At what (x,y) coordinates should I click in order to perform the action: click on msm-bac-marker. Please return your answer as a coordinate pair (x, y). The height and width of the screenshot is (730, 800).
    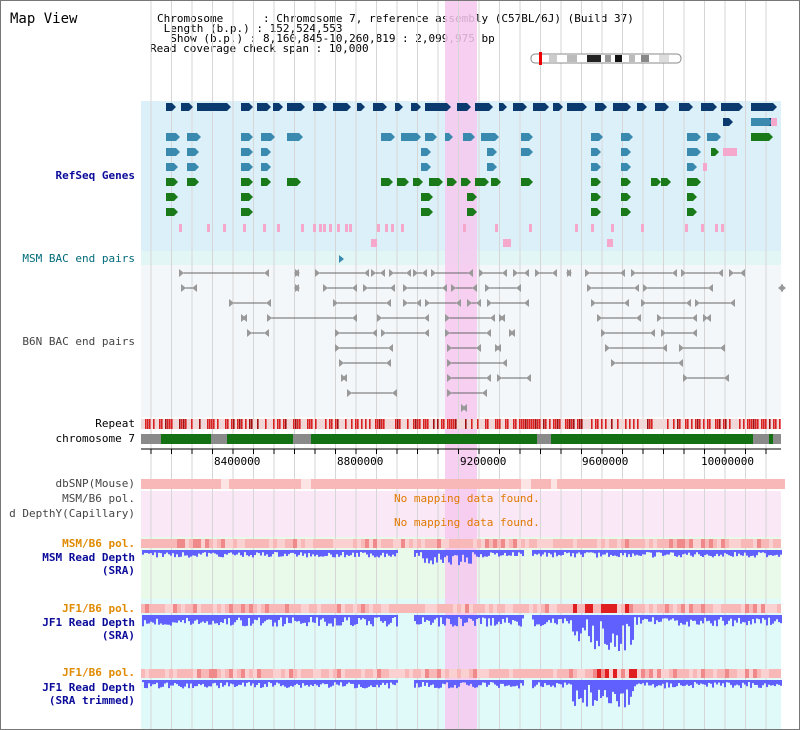
    Looking at the image, I should click on (341, 259).